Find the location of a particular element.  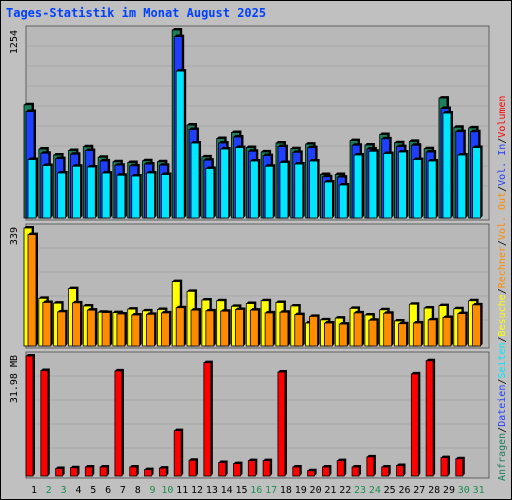

day-label: 12 is located at coordinates (197, 490).